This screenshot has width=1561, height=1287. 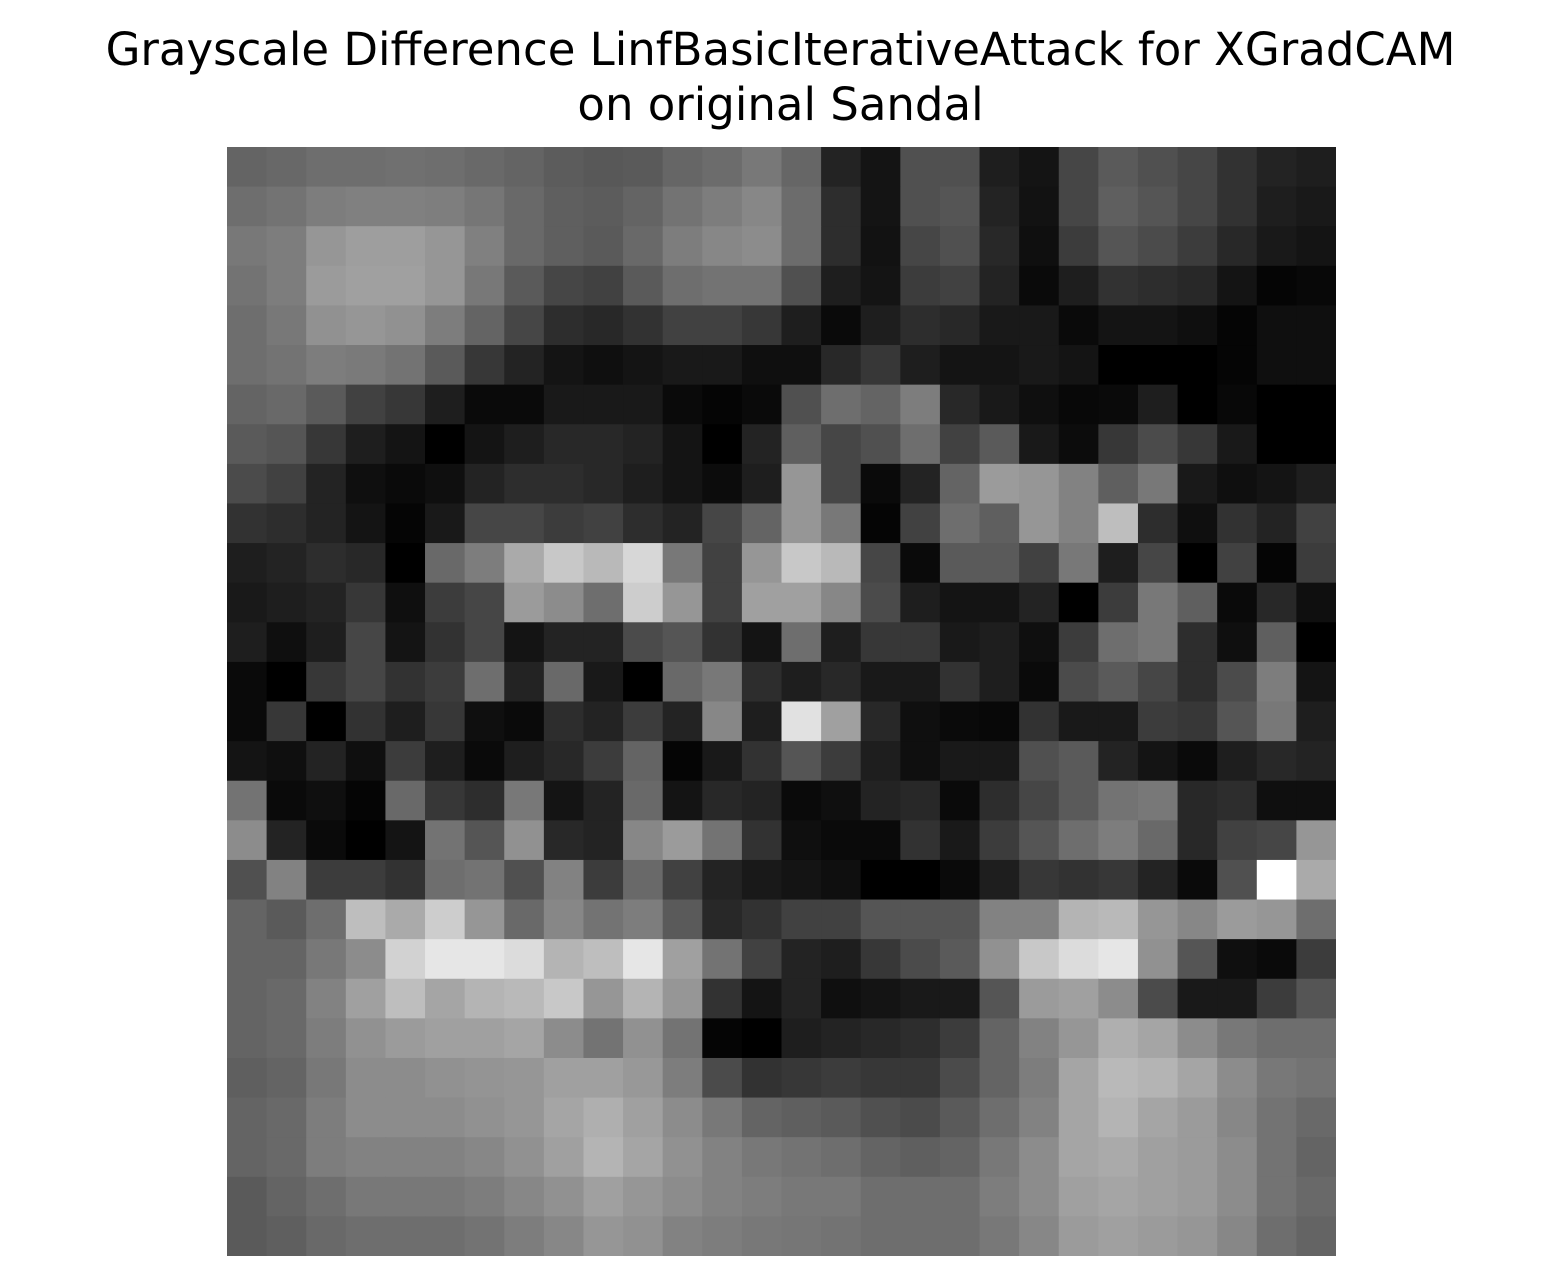 I want to click on heatmap-cell-r4-c5, so click(x=445, y=325).